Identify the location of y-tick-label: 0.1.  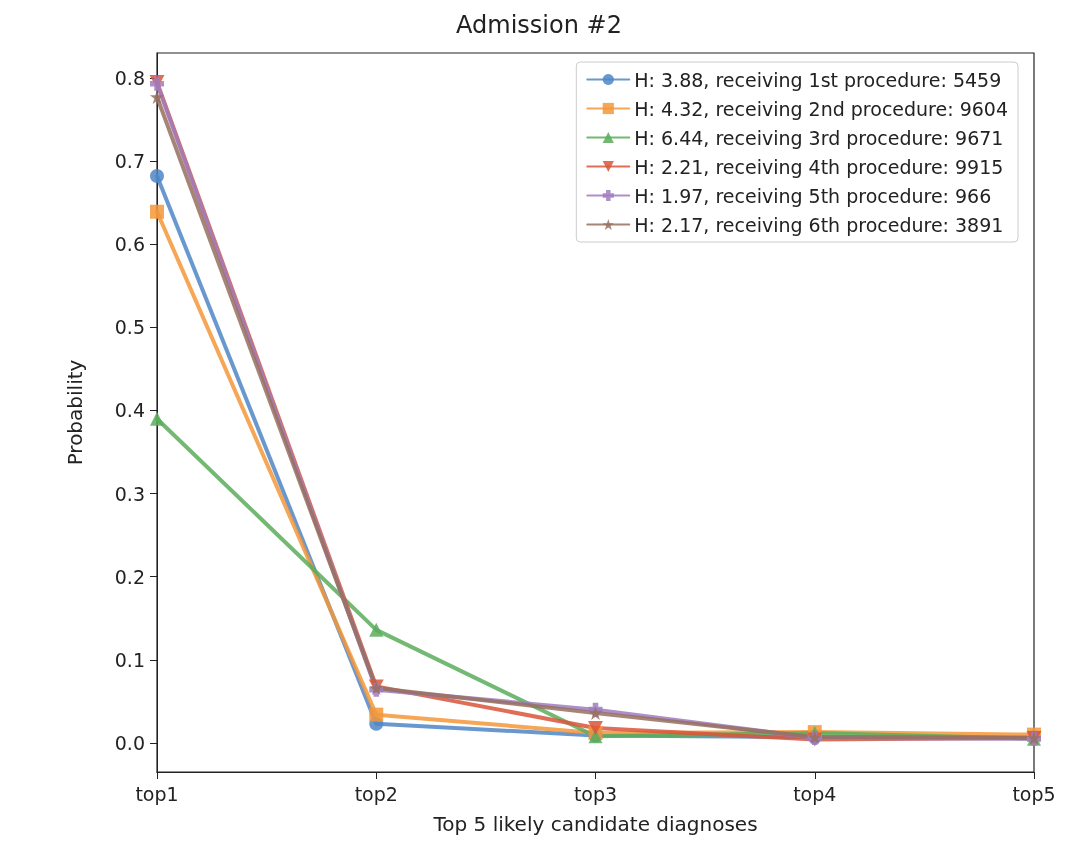
(129, 659).